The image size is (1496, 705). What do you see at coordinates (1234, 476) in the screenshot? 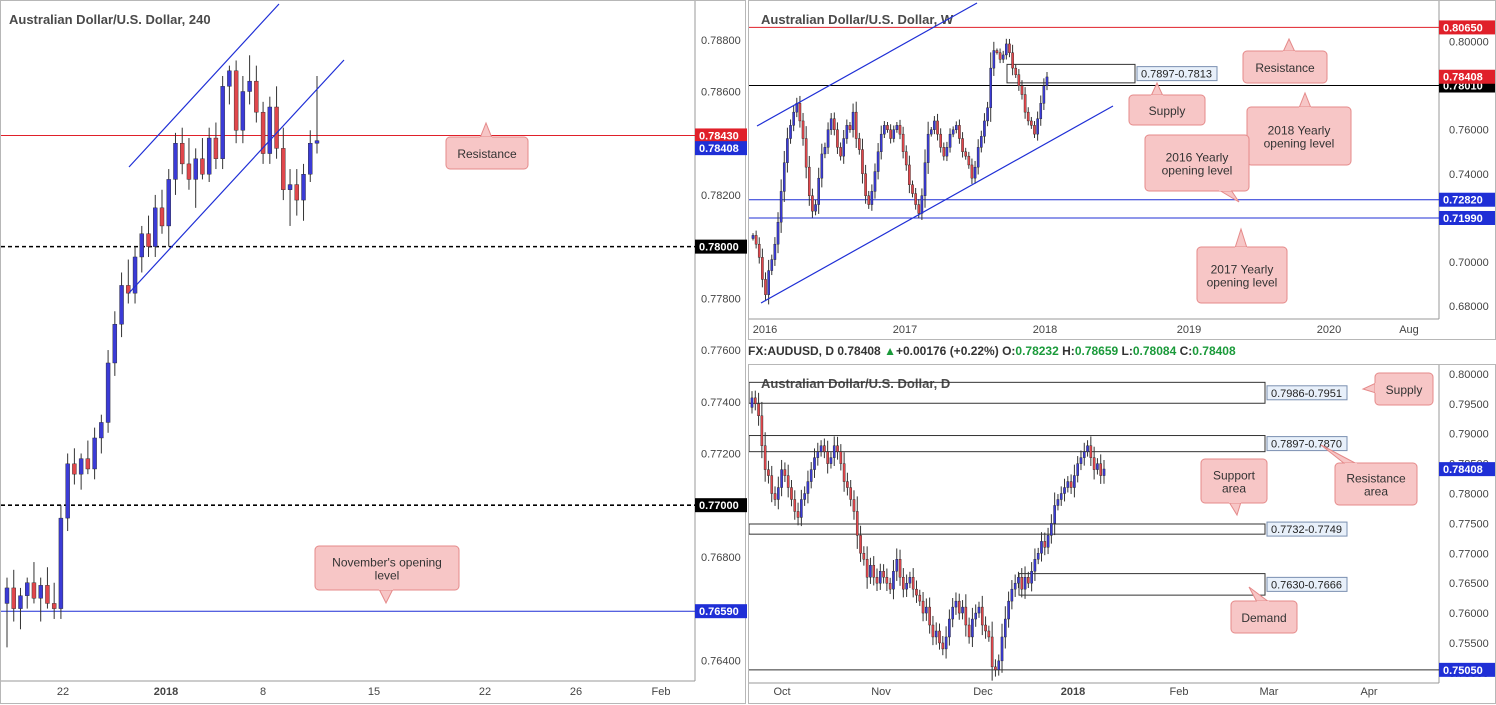
I see `daily-support-callout-text: Support` at bounding box center [1234, 476].